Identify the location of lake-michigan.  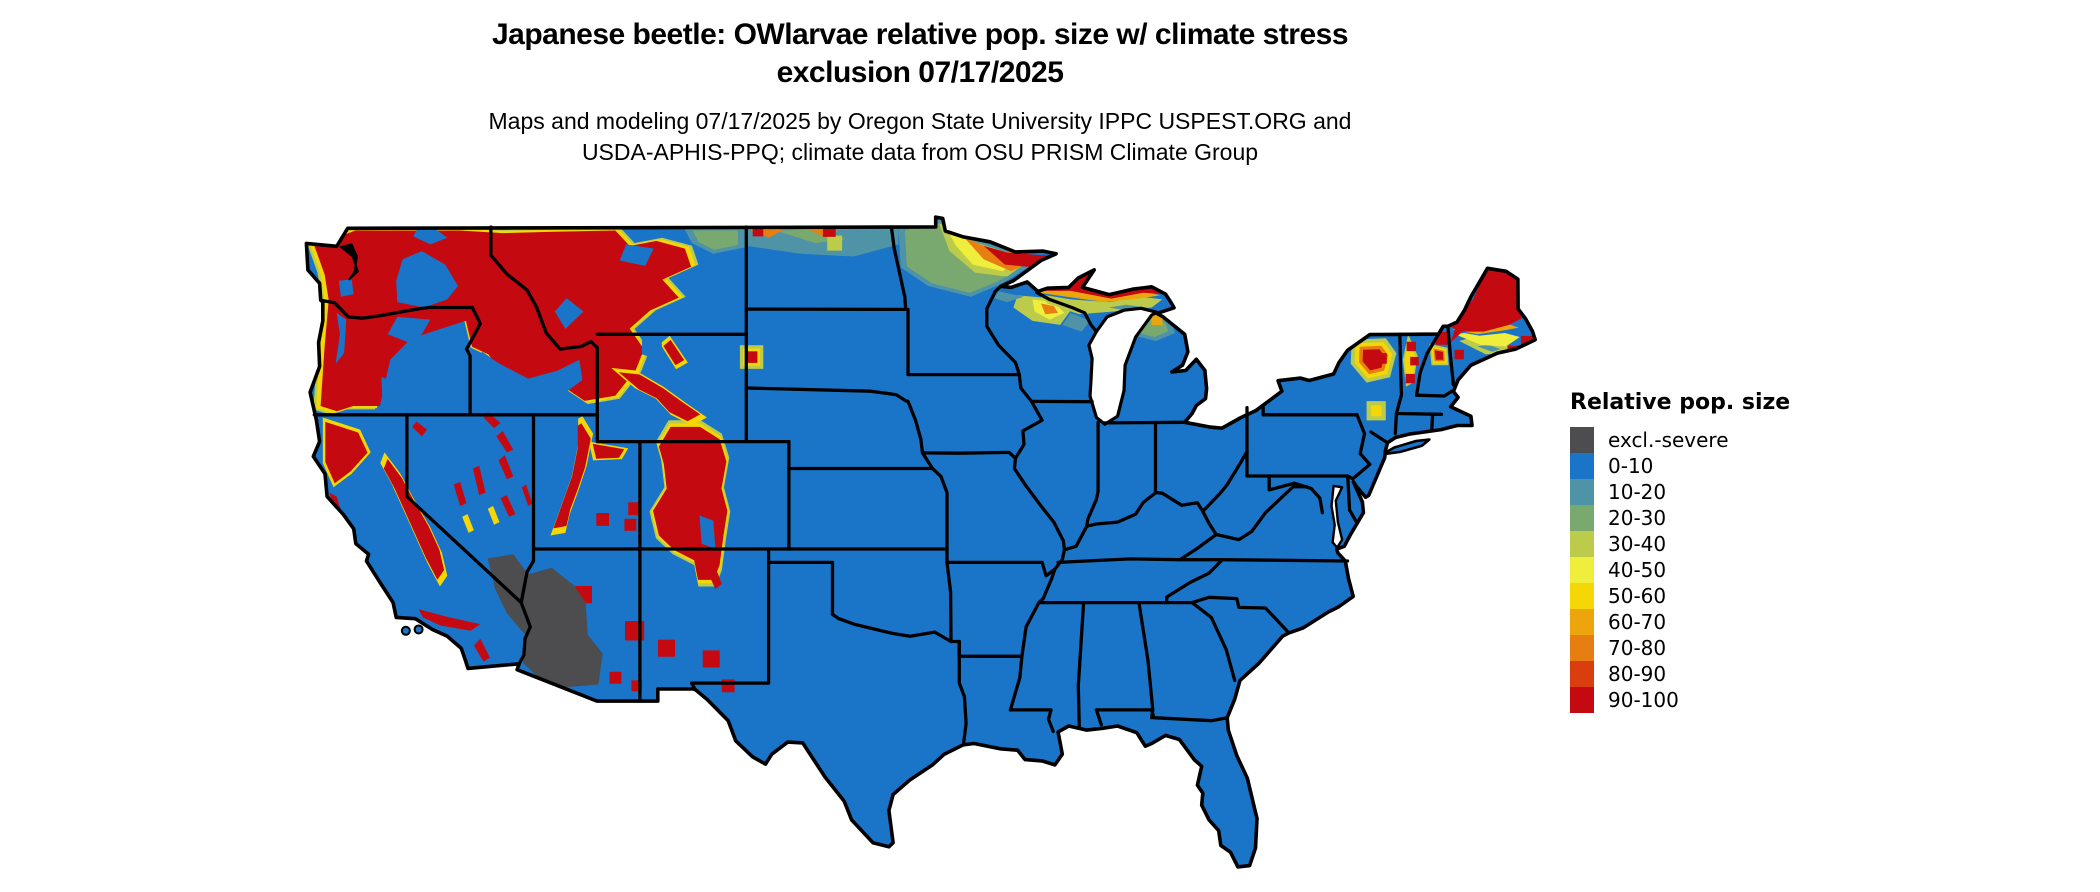
(1123, 366).